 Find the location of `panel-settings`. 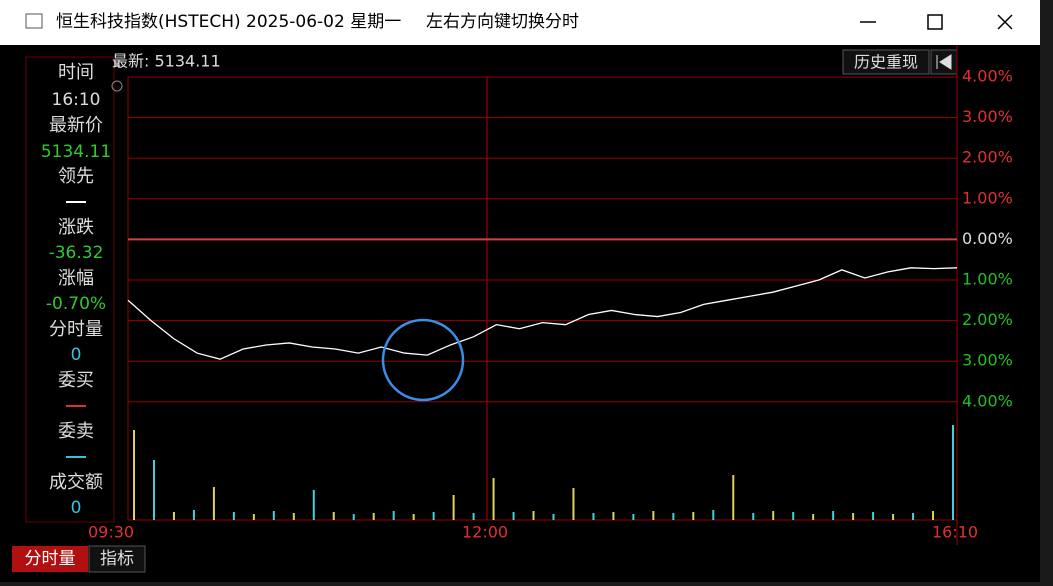

panel-settings is located at coordinates (117, 86).